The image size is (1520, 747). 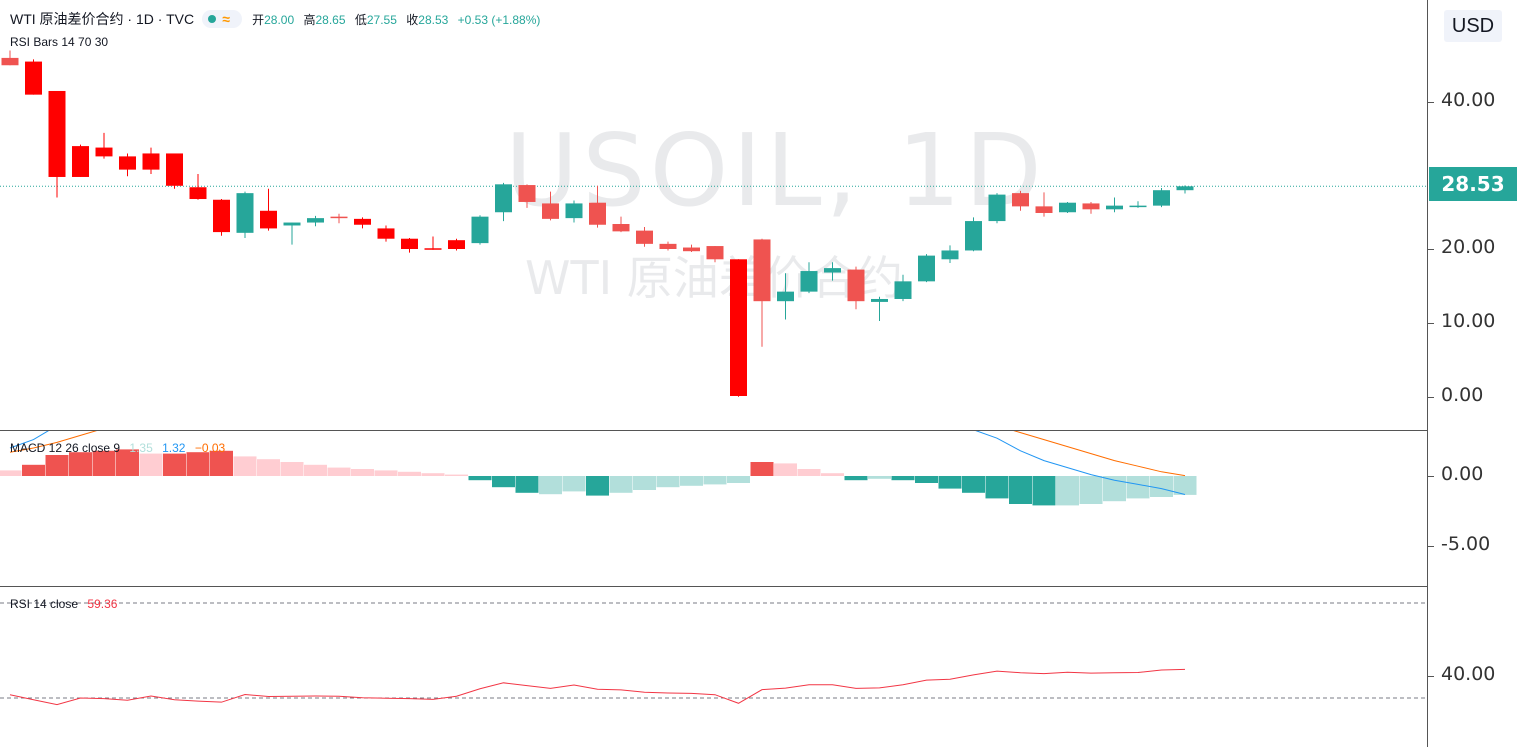 What do you see at coordinates (381, 19) in the screenshot?
I see `low-value: 27.55` at bounding box center [381, 19].